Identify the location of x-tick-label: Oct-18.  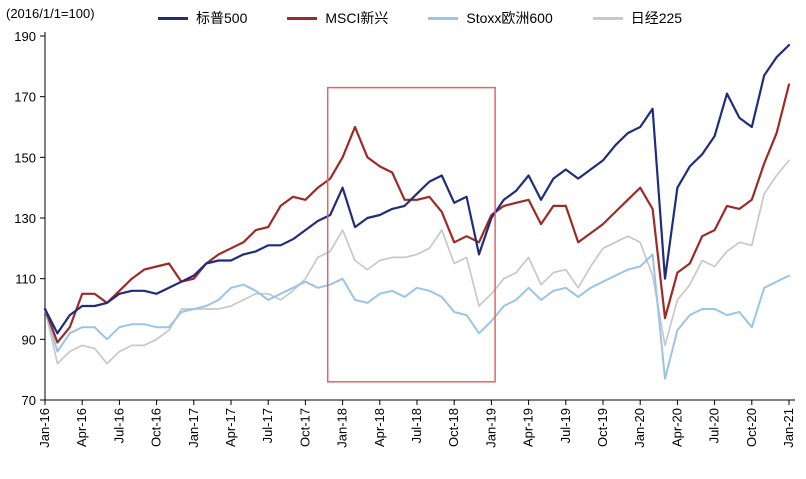
(453, 427).